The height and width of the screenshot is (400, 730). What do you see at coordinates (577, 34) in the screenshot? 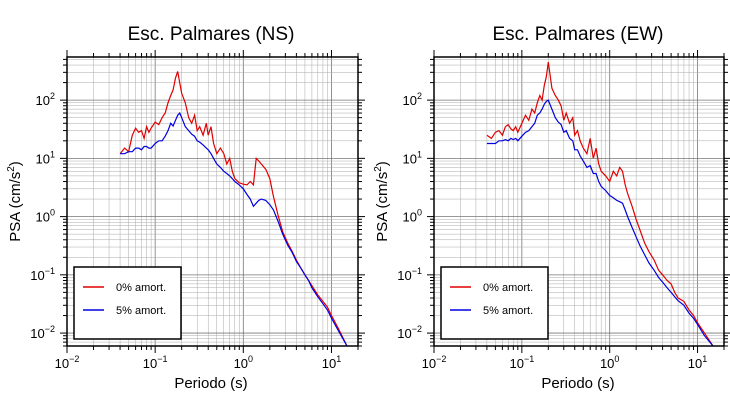
I see `chart-title: Esc. Palmares (EW)` at bounding box center [577, 34].